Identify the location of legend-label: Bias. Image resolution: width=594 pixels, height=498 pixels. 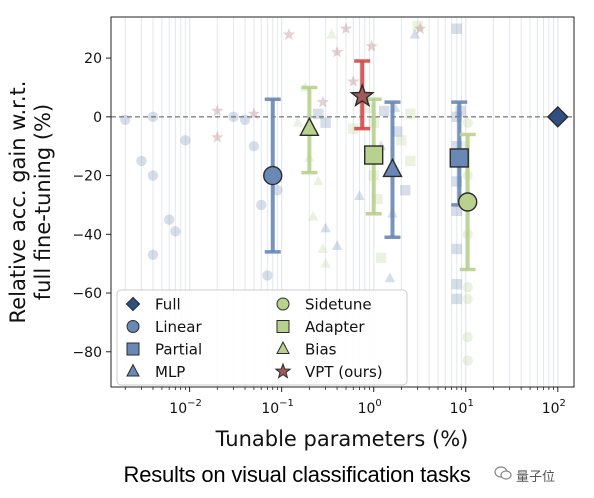
(321, 350).